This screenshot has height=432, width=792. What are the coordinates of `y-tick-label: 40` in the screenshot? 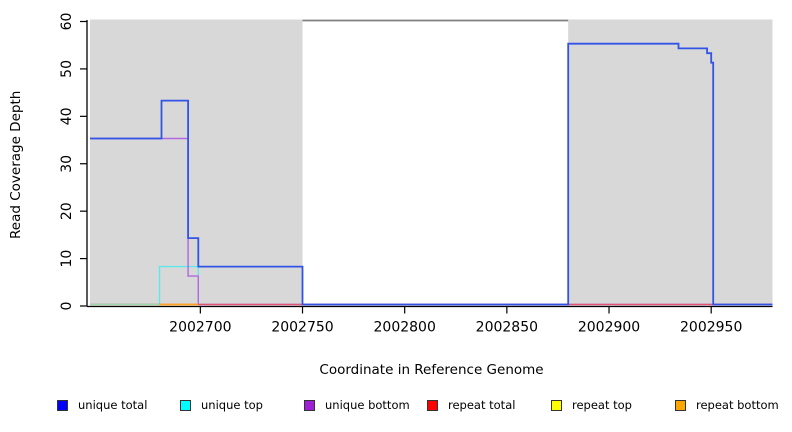 It's located at (67, 116).